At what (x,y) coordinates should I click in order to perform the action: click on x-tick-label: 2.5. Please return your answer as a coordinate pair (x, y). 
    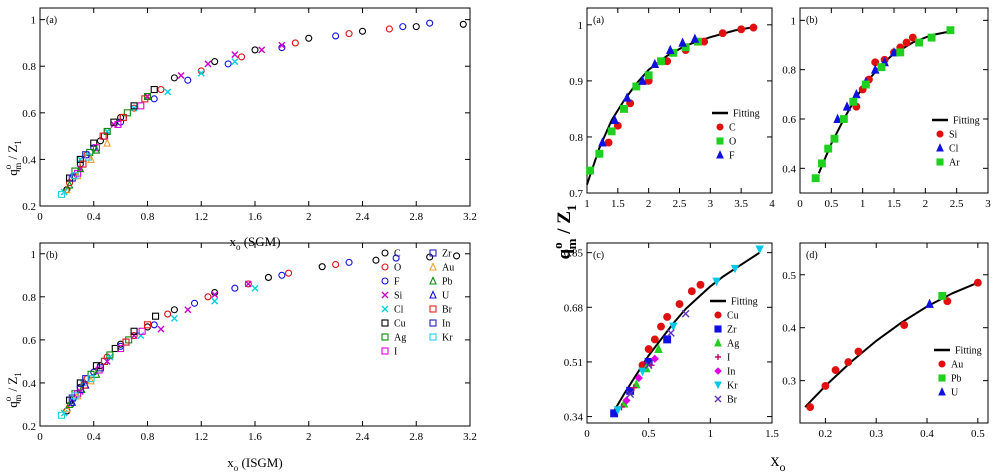
    Looking at the image, I should click on (957, 204).